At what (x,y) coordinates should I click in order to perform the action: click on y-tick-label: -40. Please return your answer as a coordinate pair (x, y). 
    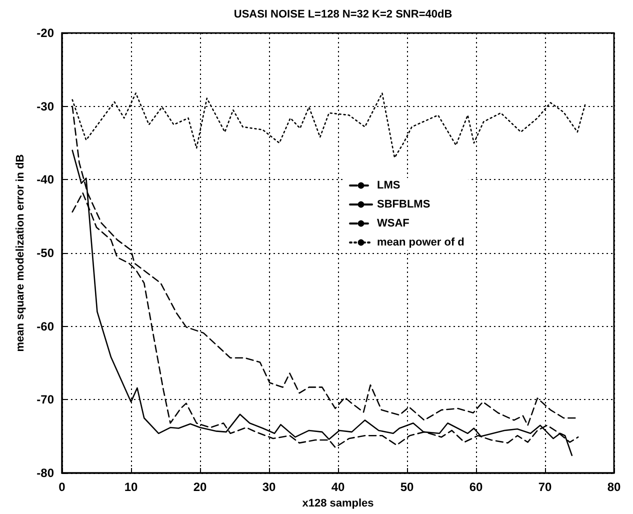
    Looking at the image, I should click on (45, 179).